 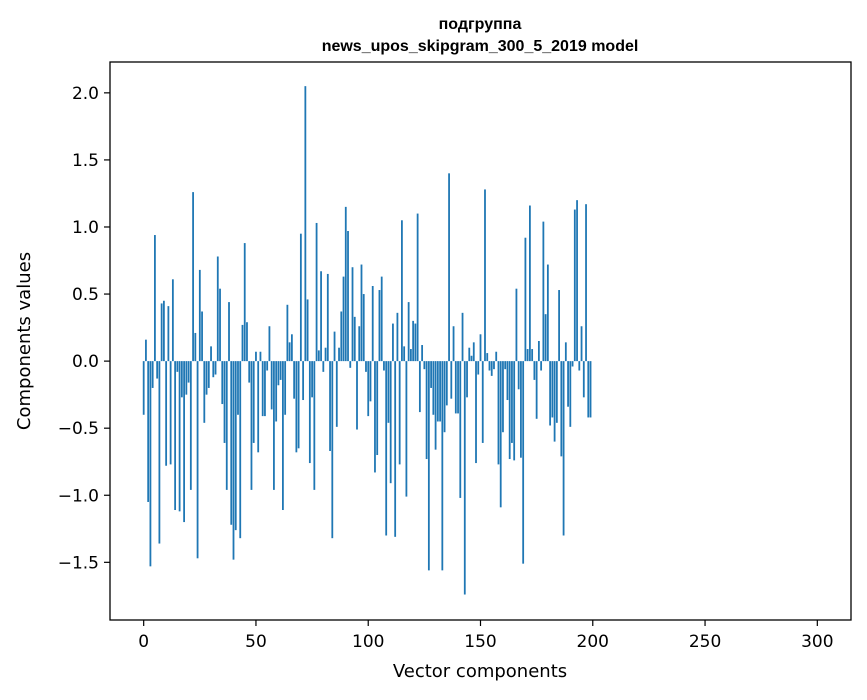 What do you see at coordinates (85, 161) in the screenshot?
I see `y-tick-label-6: 1.5` at bounding box center [85, 161].